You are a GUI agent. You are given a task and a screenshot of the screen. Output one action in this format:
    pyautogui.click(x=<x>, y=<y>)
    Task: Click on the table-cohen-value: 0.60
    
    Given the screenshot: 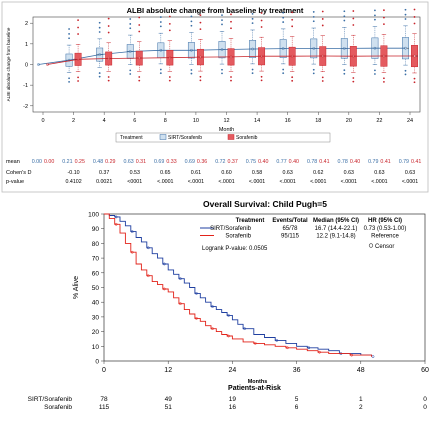 What is the action you would take?
    pyautogui.click(x=226, y=173)
    